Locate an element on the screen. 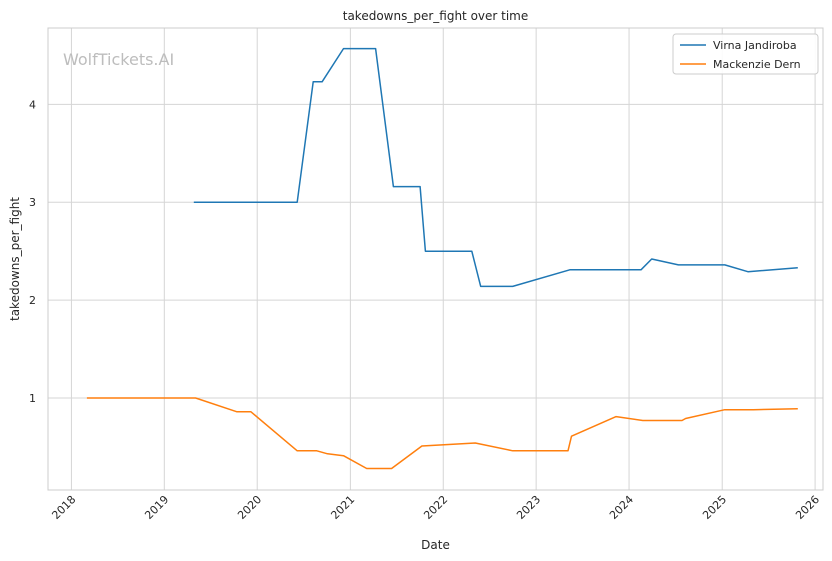  watermark: WolfTickets.AI is located at coordinates (118, 59).